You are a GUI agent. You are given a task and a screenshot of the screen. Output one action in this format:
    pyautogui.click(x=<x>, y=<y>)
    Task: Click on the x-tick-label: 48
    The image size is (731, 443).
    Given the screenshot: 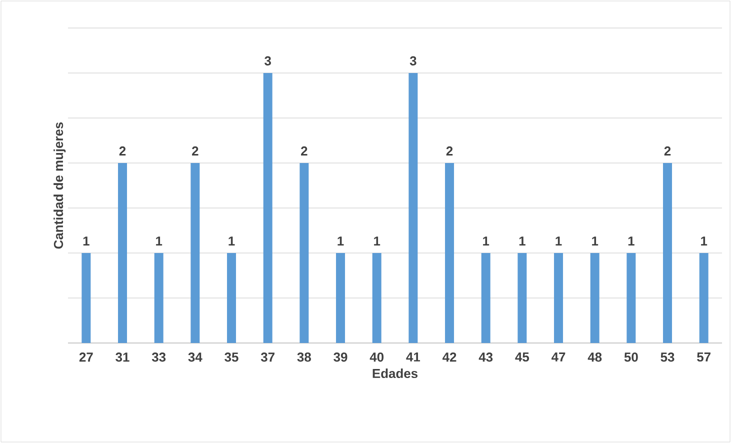 What is the action you would take?
    pyautogui.click(x=595, y=357)
    